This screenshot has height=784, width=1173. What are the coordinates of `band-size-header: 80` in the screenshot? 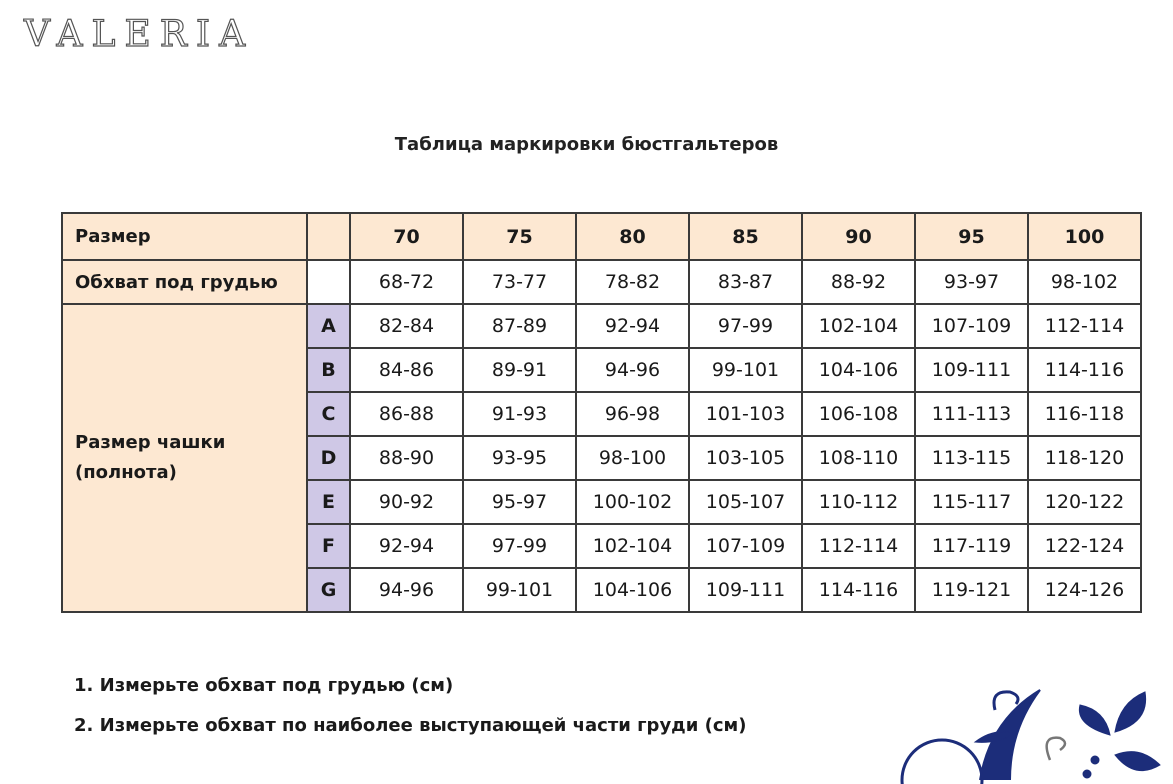 It's located at (632, 236).